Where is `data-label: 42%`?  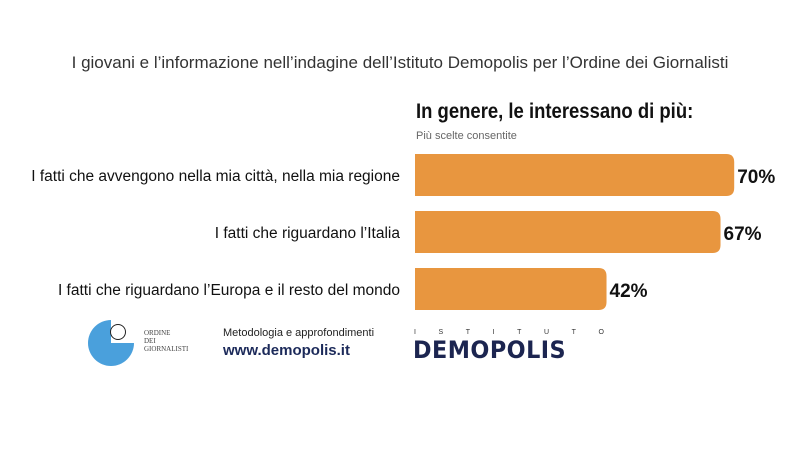
data-label: 42% is located at coordinates (629, 291).